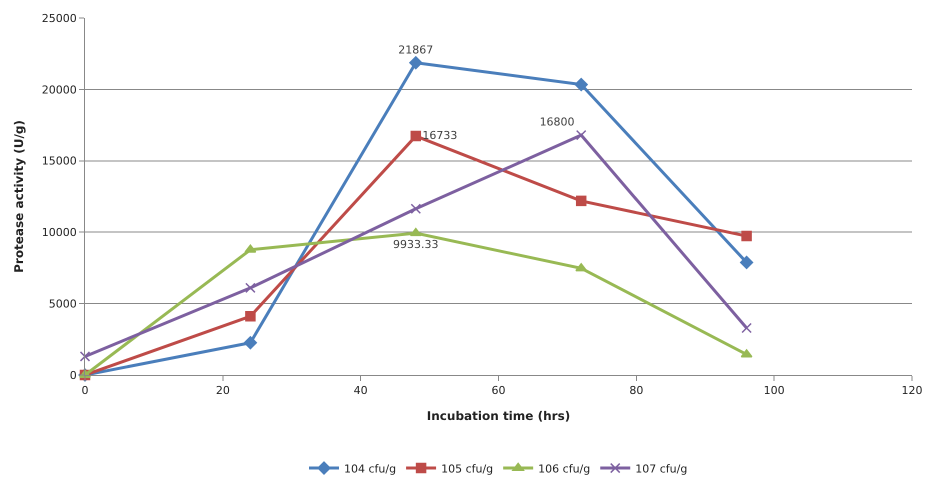  What do you see at coordinates (59, 18) in the screenshot?
I see `y-tick-label: 25000` at bounding box center [59, 18].